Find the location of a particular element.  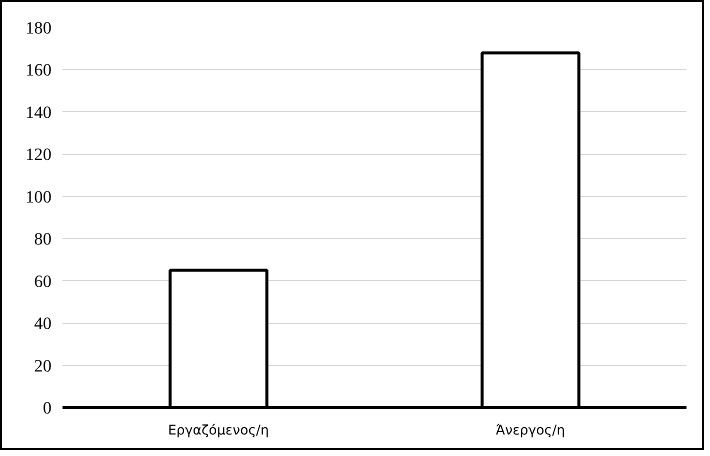

y-tick-label: 0 is located at coordinates (47, 408).